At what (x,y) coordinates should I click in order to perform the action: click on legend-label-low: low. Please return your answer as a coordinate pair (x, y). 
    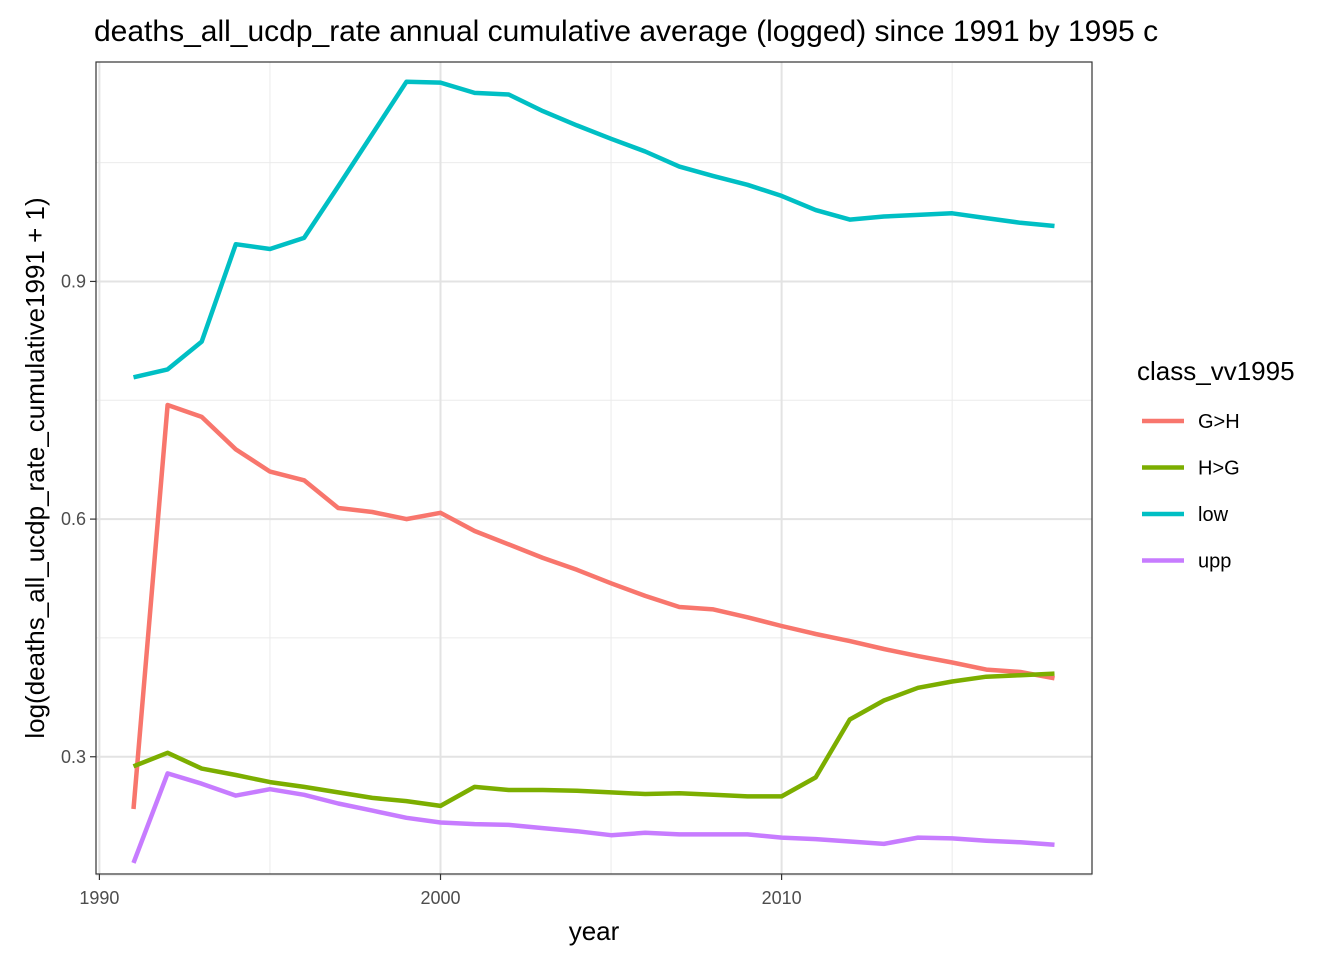
    Looking at the image, I should click on (1213, 515).